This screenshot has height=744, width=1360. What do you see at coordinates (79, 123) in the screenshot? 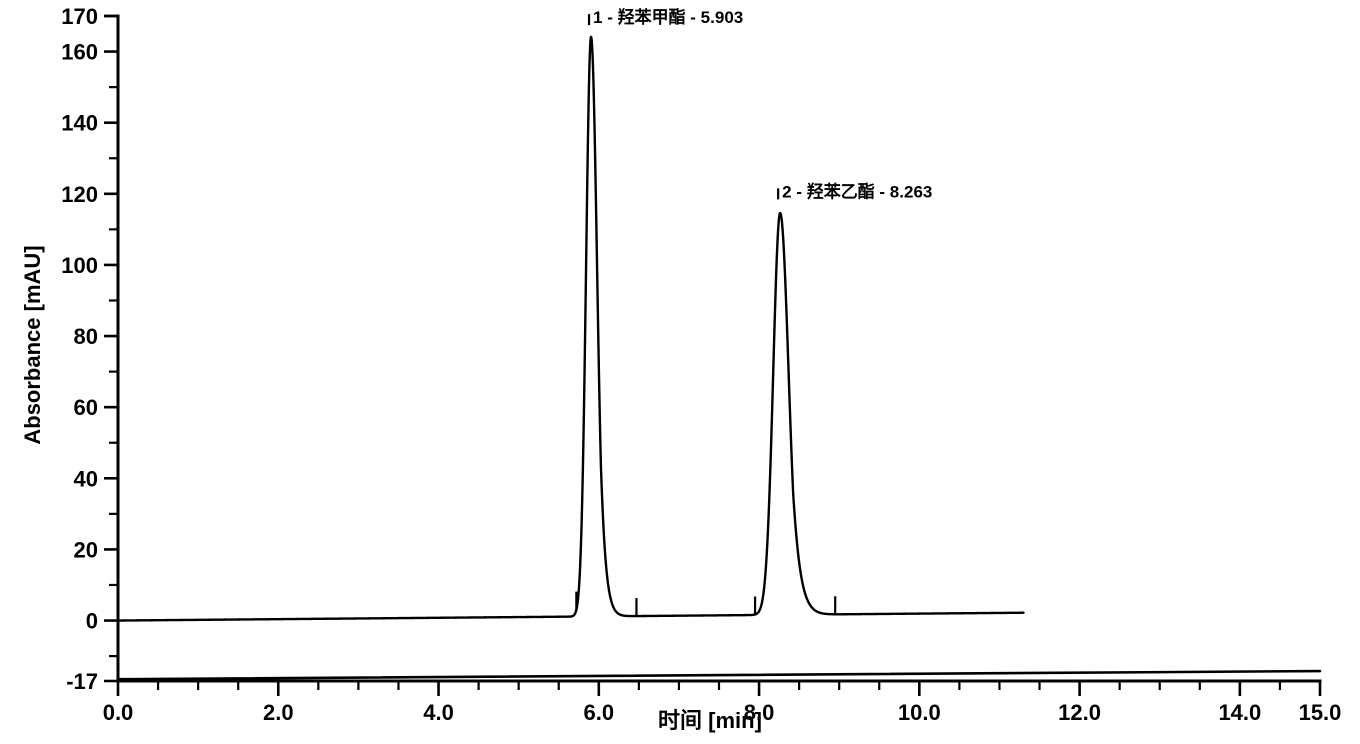
I see `y-tick-label: 140` at bounding box center [79, 123].